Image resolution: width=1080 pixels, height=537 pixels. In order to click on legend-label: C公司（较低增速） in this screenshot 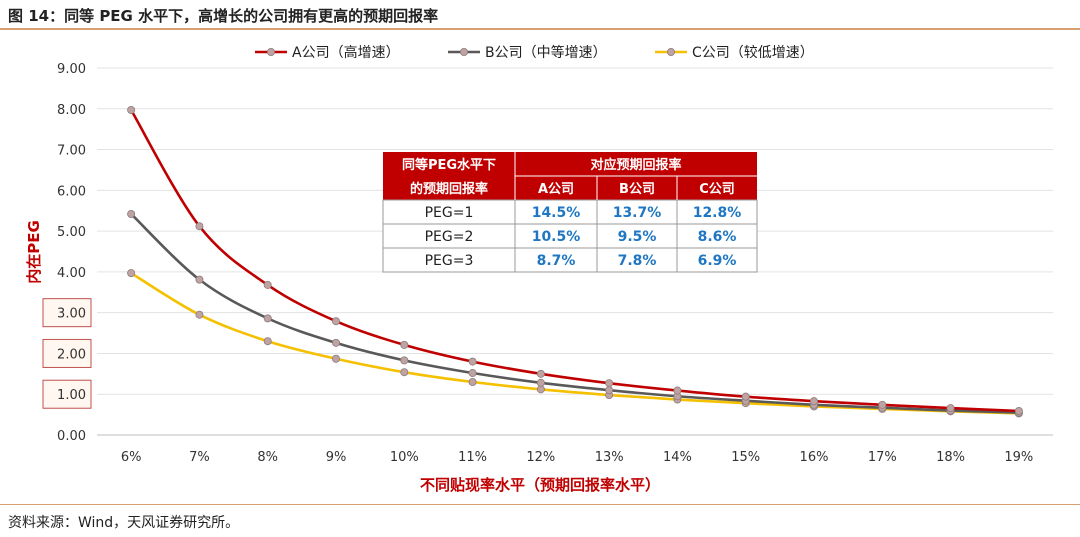, I will do `click(753, 53)`.